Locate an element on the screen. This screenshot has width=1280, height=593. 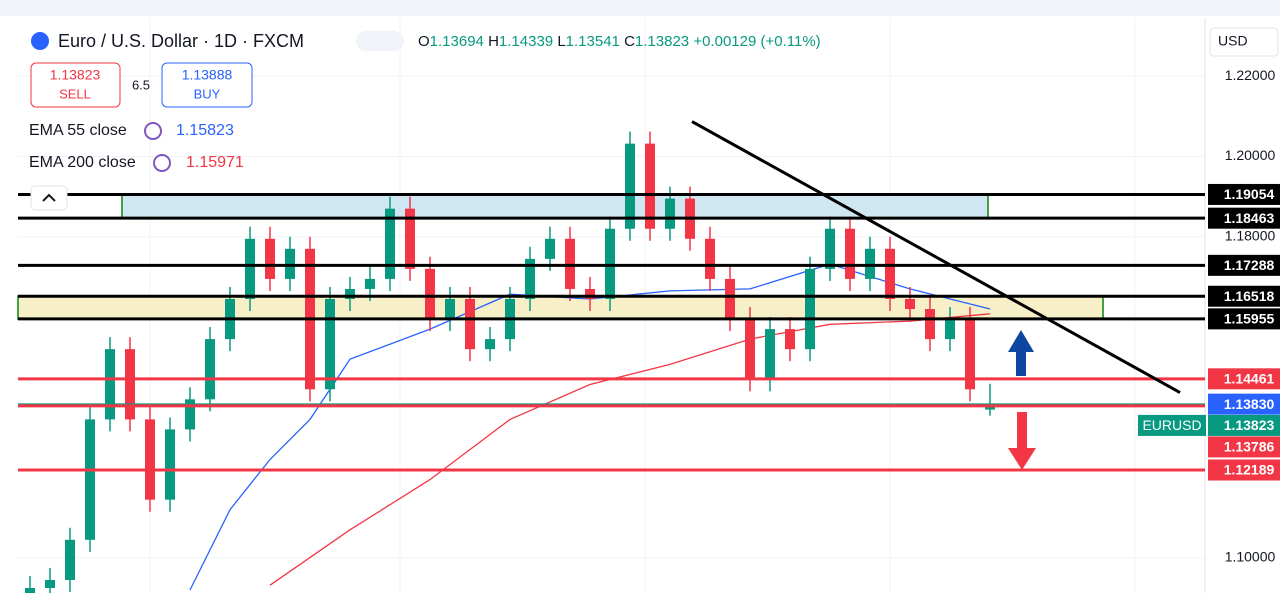
buy-label: BUY is located at coordinates (207, 93).